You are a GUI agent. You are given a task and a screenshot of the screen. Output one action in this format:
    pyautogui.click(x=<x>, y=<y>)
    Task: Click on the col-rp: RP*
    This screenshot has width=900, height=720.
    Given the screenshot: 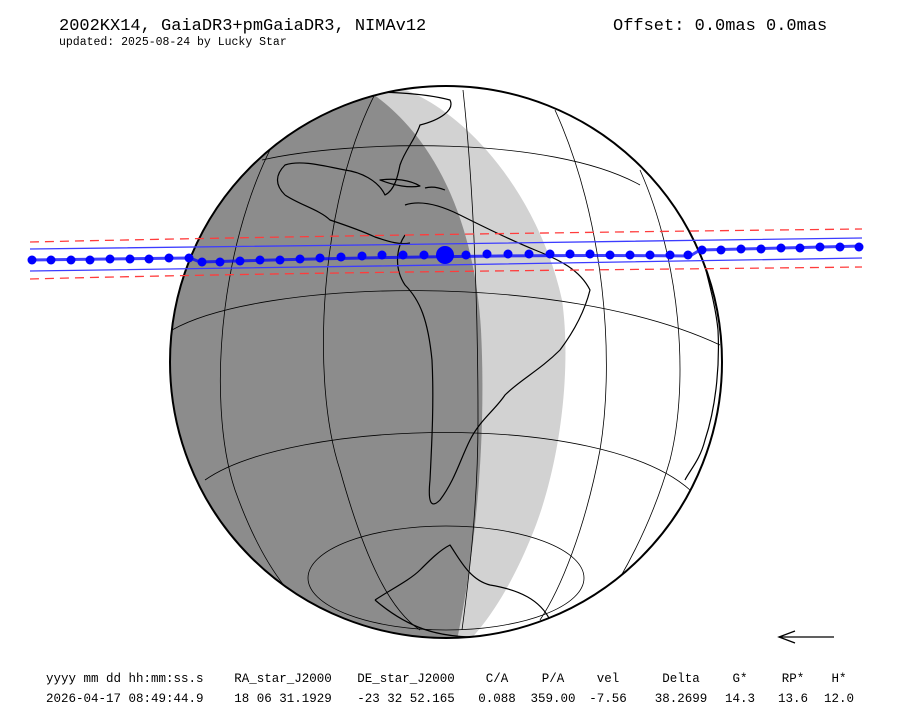 What is the action you would take?
    pyautogui.click(x=793, y=679)
    